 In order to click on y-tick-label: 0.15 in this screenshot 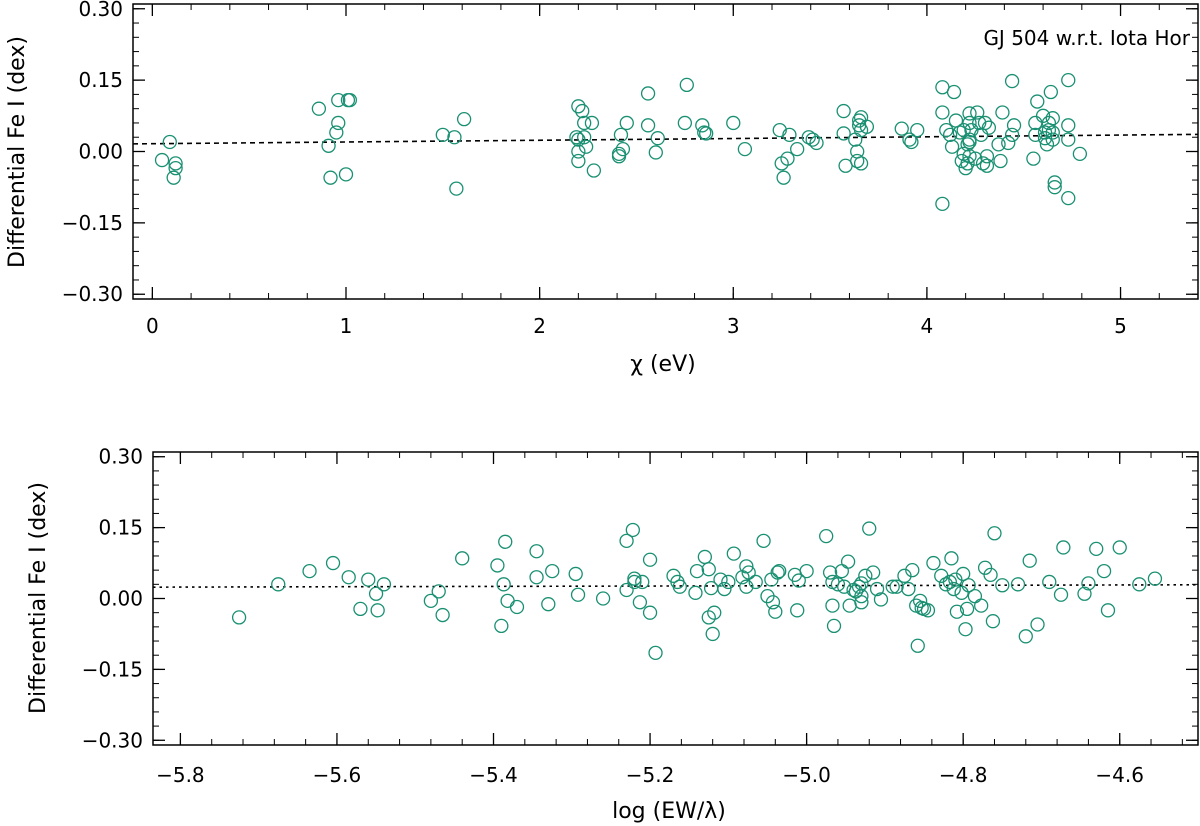, I will do `click(100, 80)`.